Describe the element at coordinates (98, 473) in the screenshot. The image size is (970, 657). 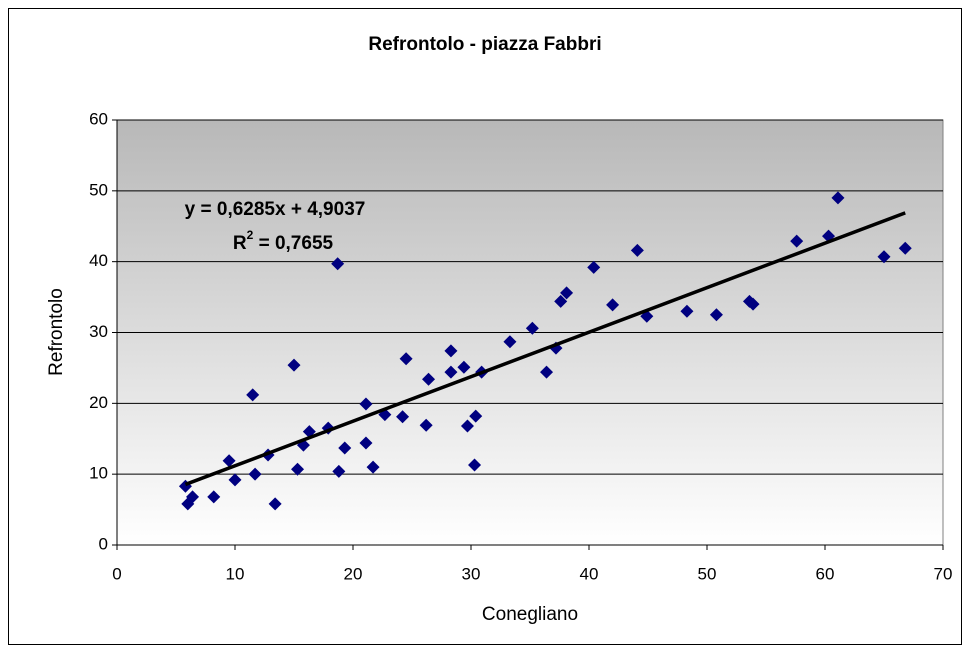
I see `y-tick-label: 10` at that location.